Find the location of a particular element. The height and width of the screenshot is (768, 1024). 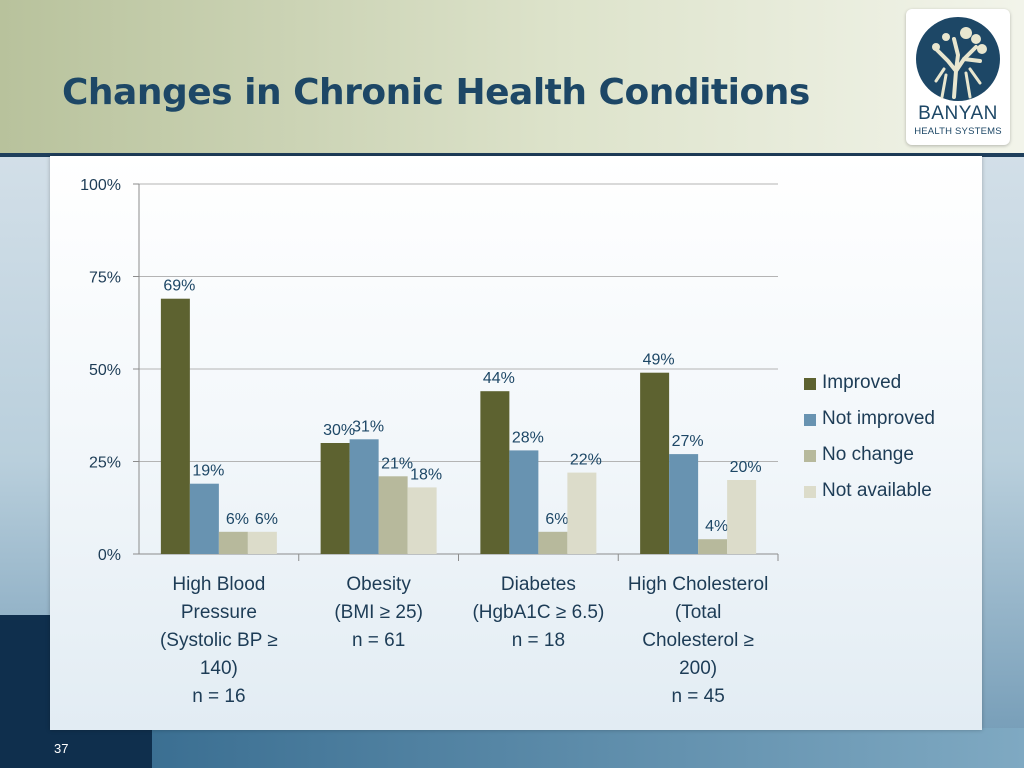

y-tick-label: 0% is located at coordinates (109, 555).